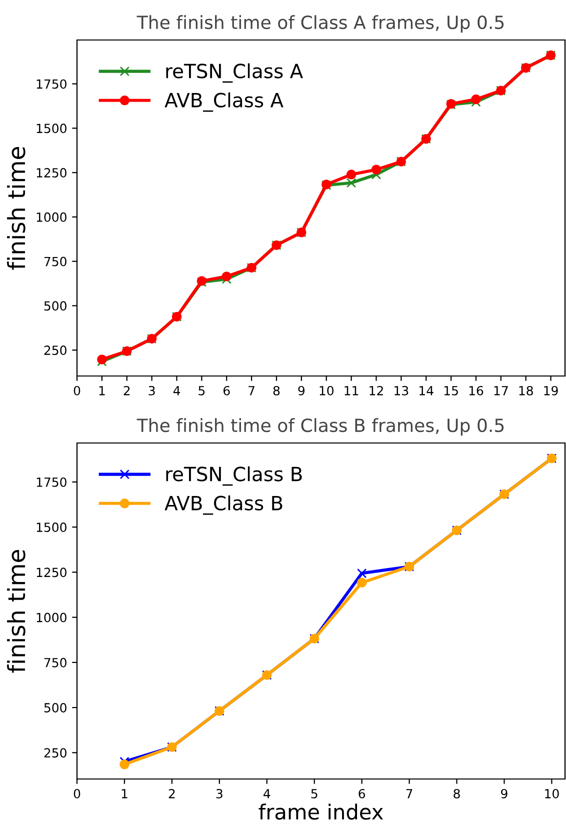 Image resolution: width=566 pixels, height=825 pixels. Describe the element at coordinates (234, 476) in the screenshot. I see `legend-label: reTSN_Class B` at that location.